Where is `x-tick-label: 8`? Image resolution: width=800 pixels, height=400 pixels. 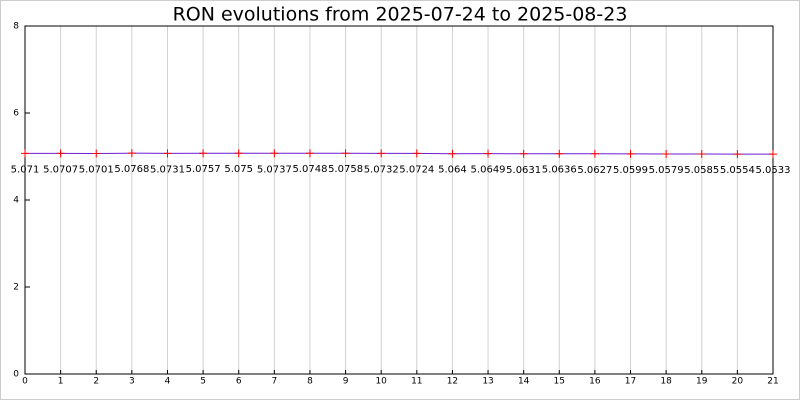
x-tick-label: 8 is located at coordinates (310, 382).